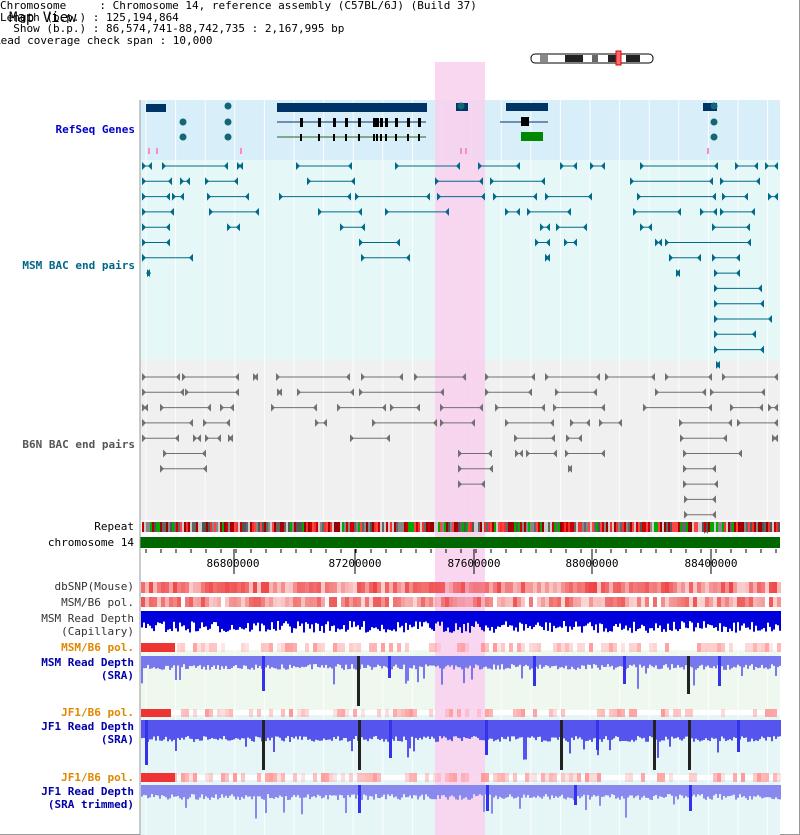  Describe the element at coordinates (592, 58) in the screenshot. I see `chromosome-ideogram` at that location.